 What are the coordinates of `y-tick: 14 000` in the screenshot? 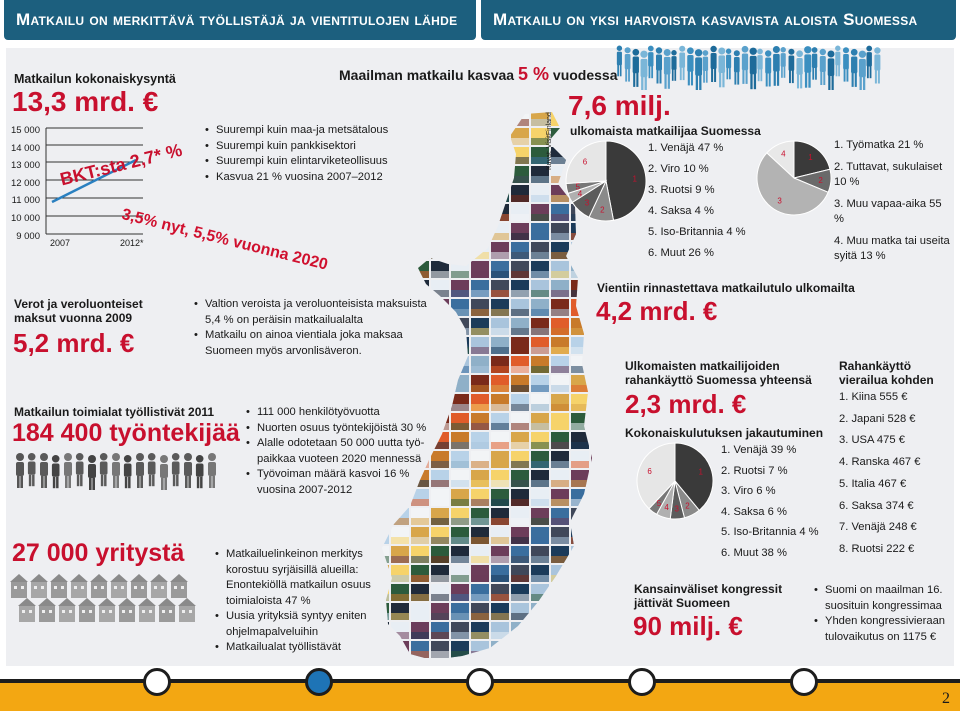 It's located at (25, 148).